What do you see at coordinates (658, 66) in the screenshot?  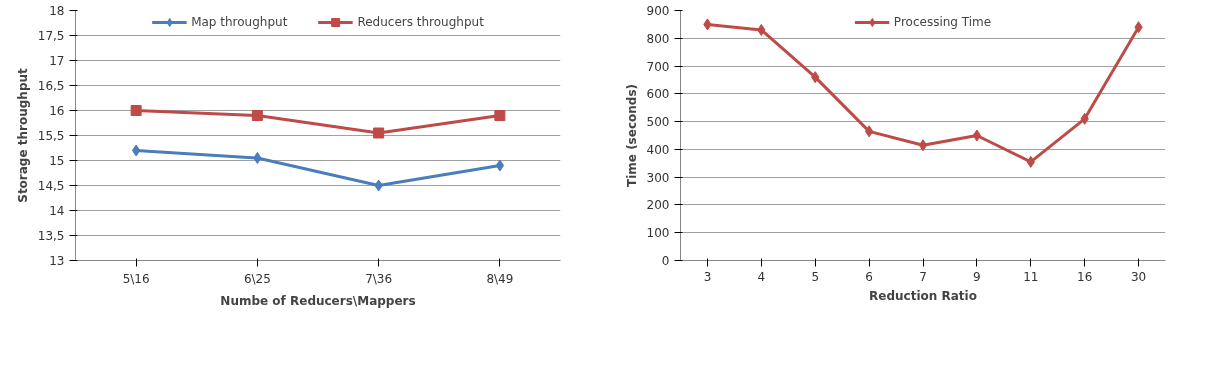 I see `y-tick-label: 700` at bounding box center [658, 66].